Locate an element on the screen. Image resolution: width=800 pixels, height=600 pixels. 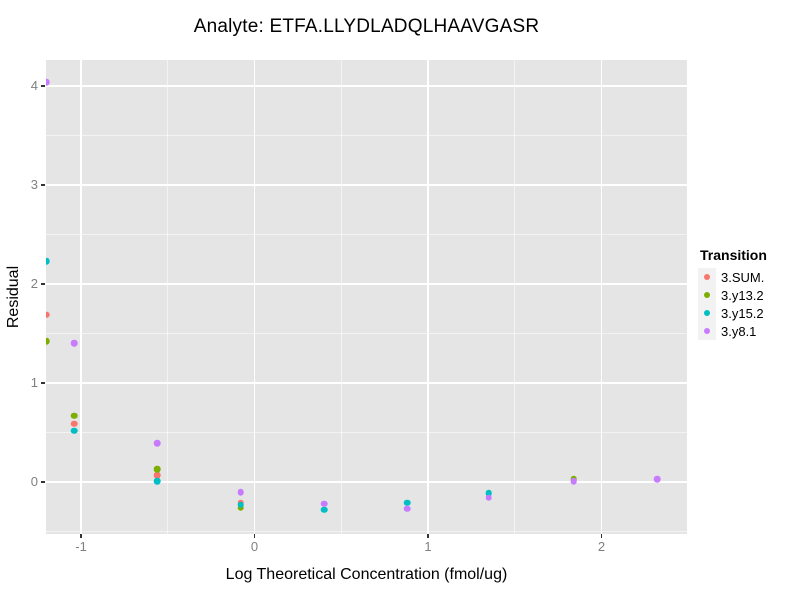
legend-item: 3.y13.2 is located at coordinates (732, 295).